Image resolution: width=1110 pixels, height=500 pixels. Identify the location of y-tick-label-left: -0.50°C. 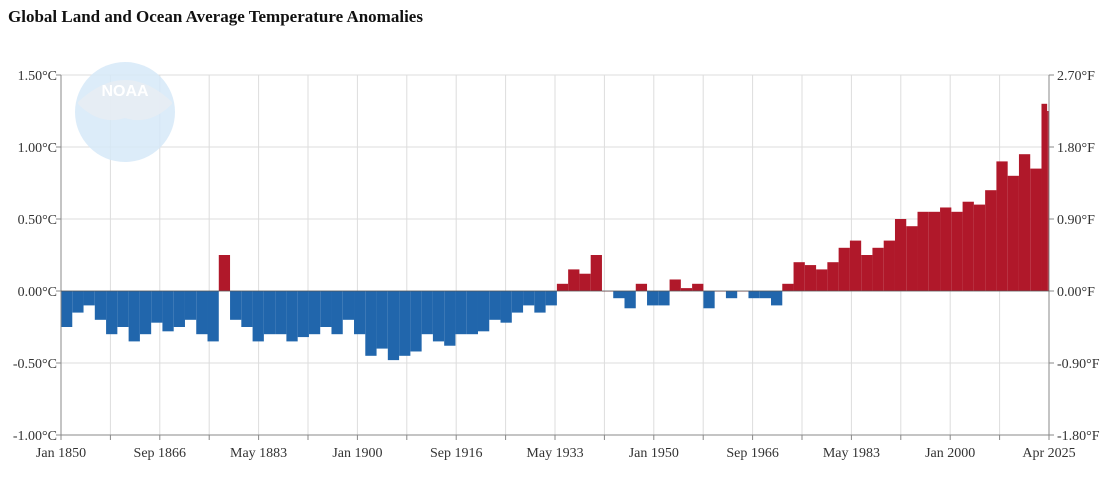
(35, 364).